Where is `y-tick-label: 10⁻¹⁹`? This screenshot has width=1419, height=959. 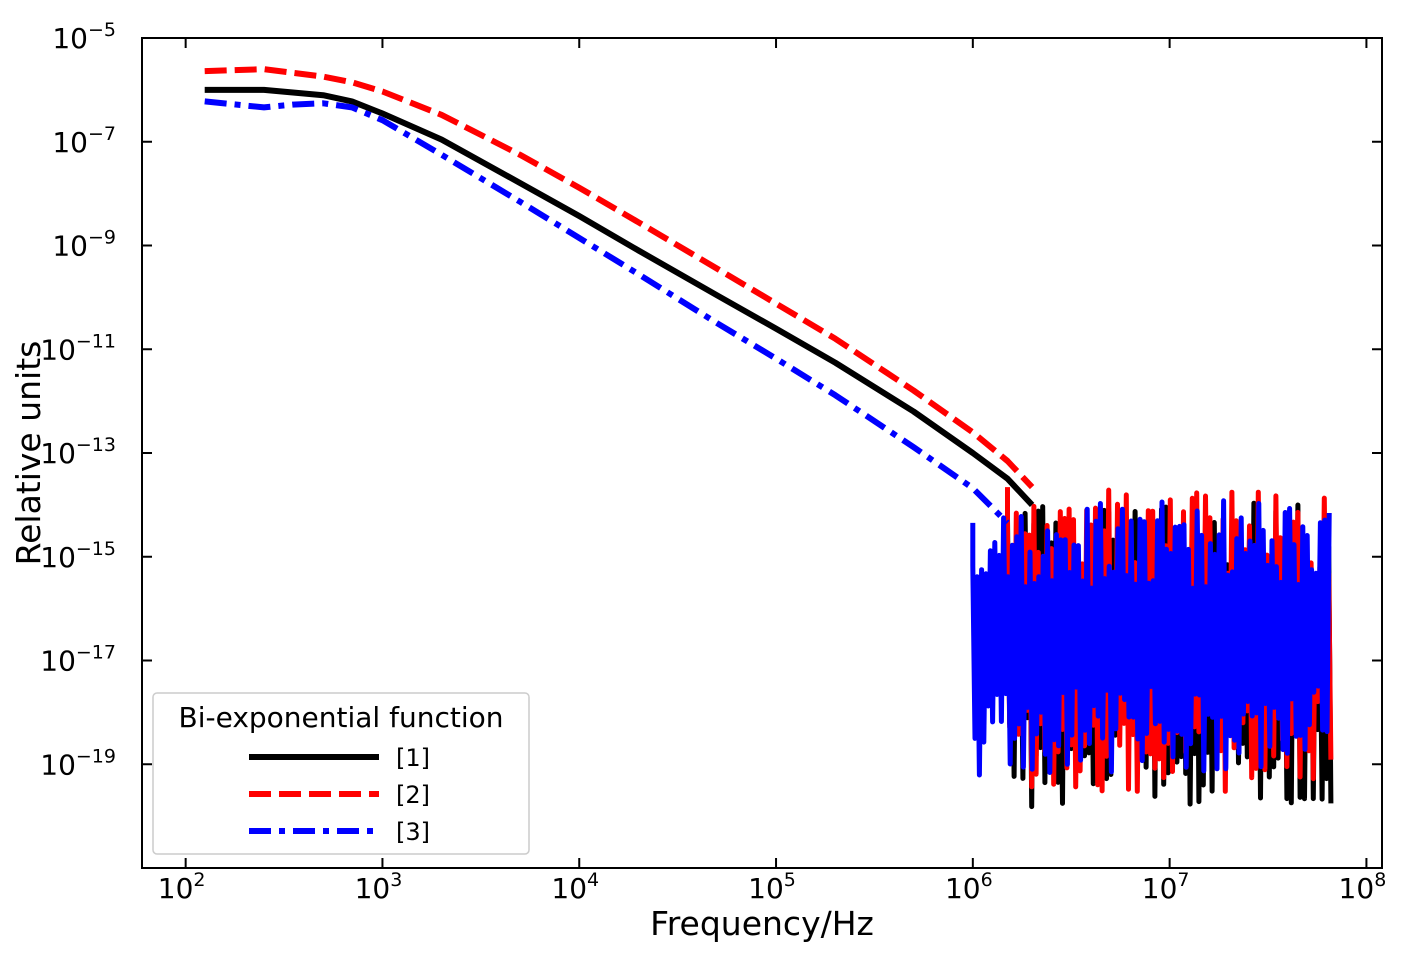 y-tick-label: 10⁻¹⁹ is located at coordinates (78, 763).